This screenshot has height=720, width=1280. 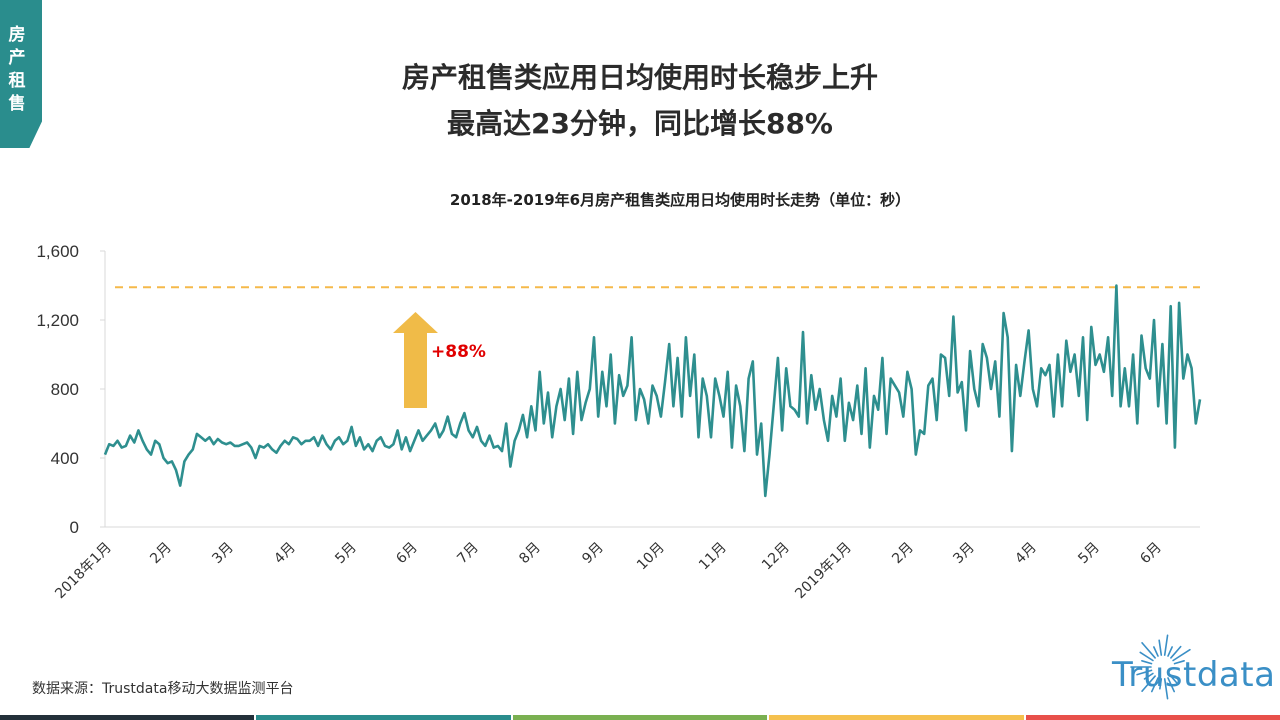 I want to click on growth-arrow-icon, so click(x=415, y=360).